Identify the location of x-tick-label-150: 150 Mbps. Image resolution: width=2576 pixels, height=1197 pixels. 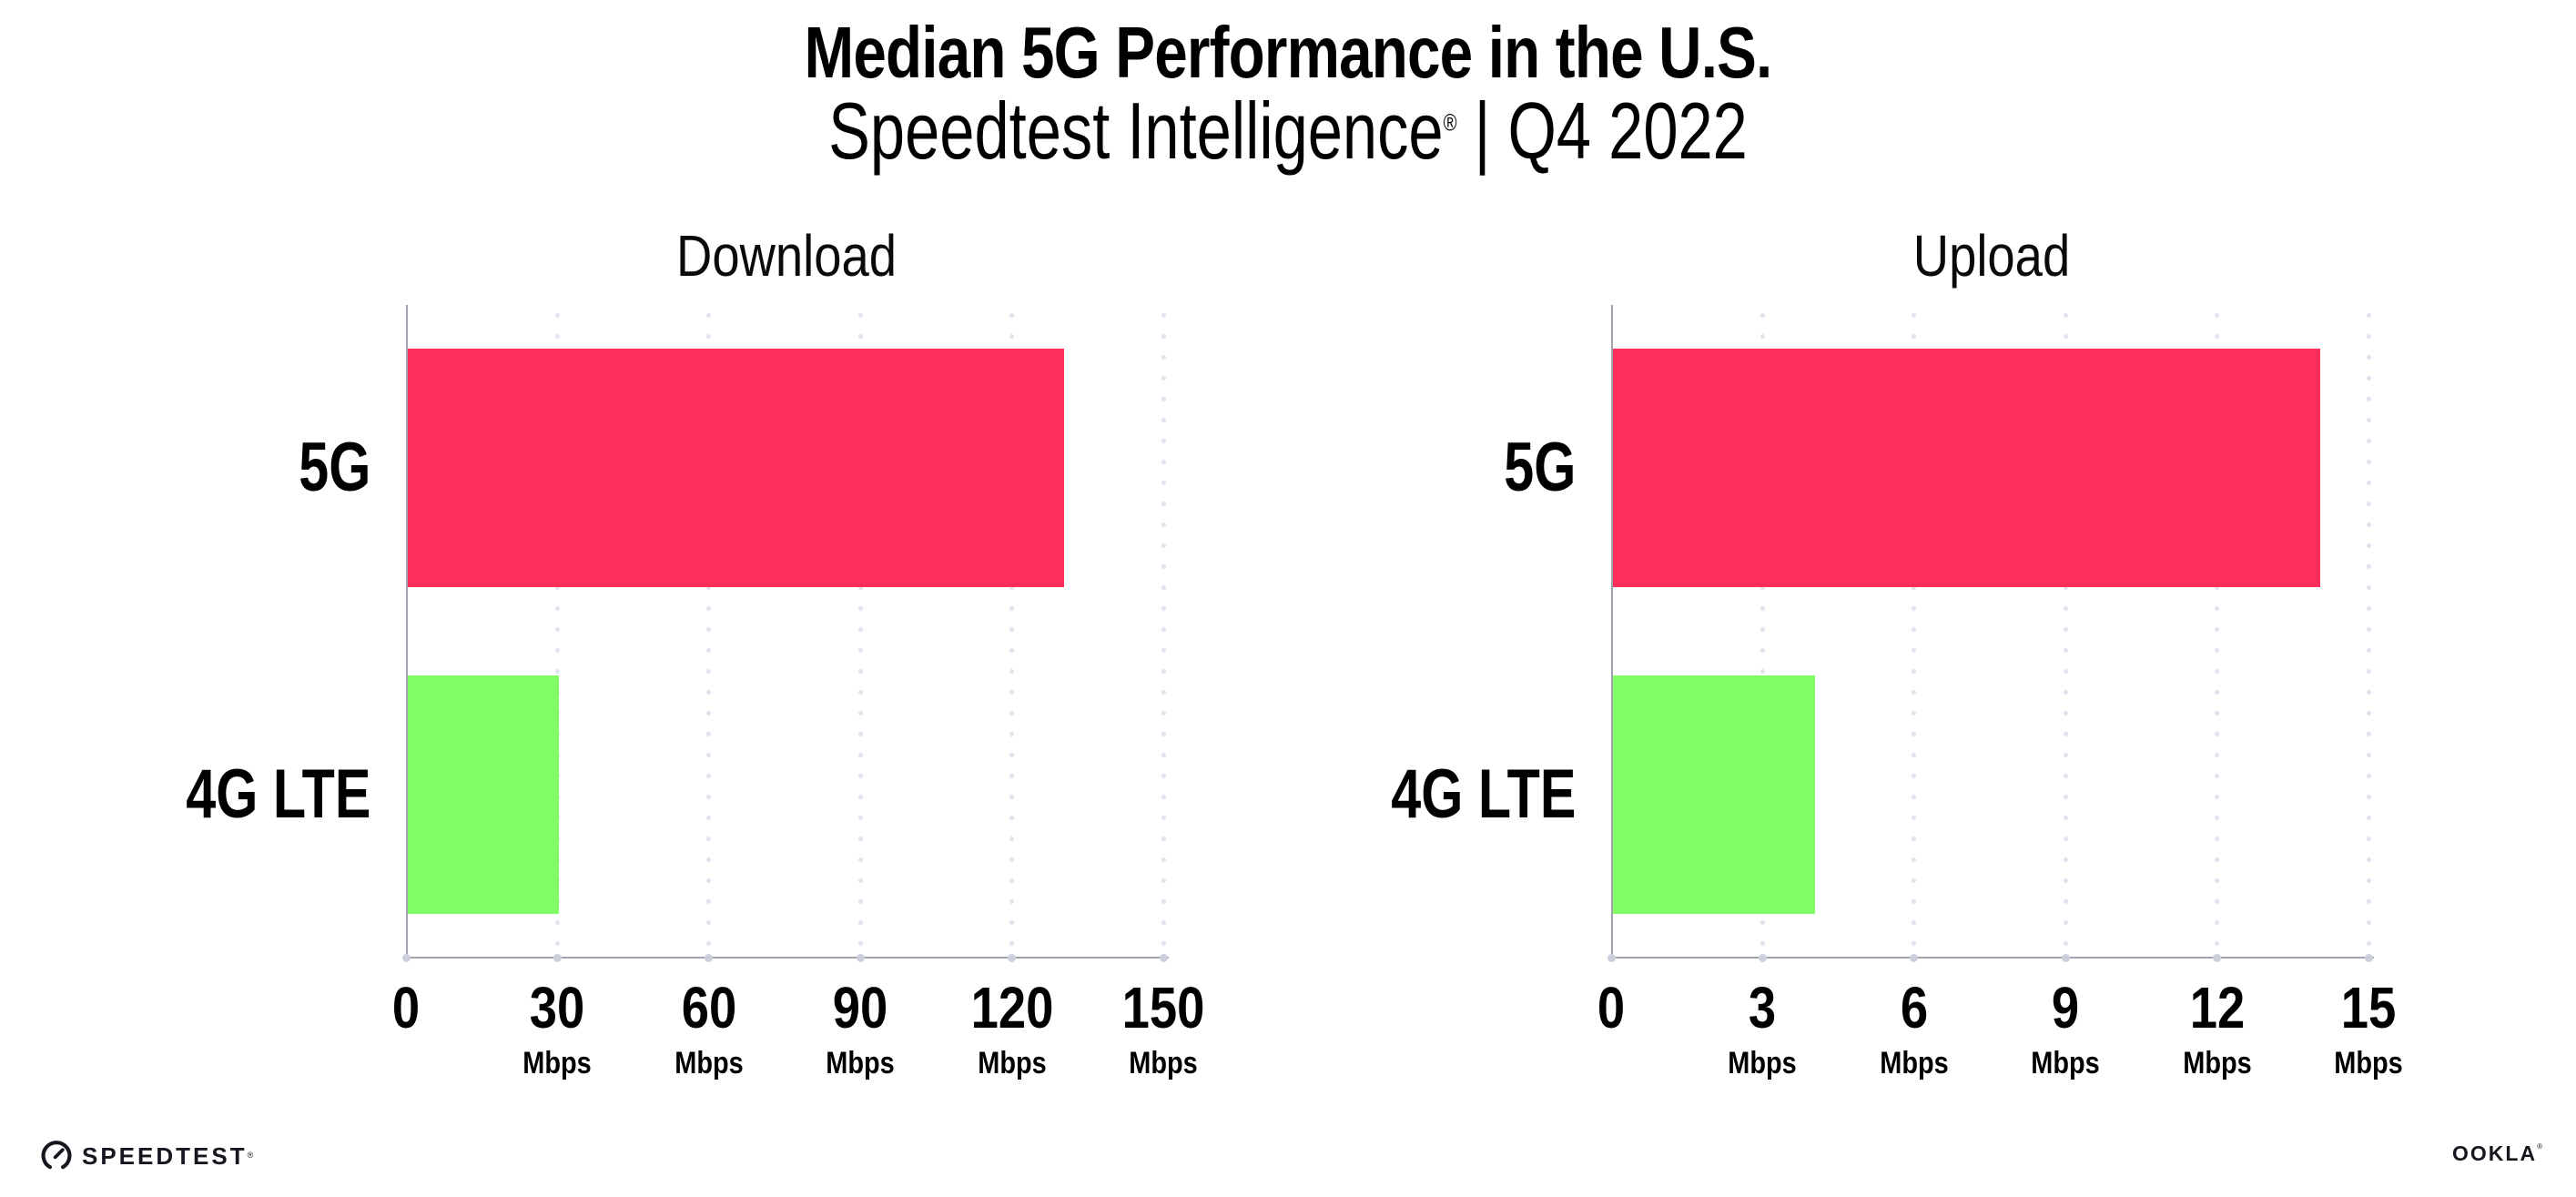
(1163, 1029).